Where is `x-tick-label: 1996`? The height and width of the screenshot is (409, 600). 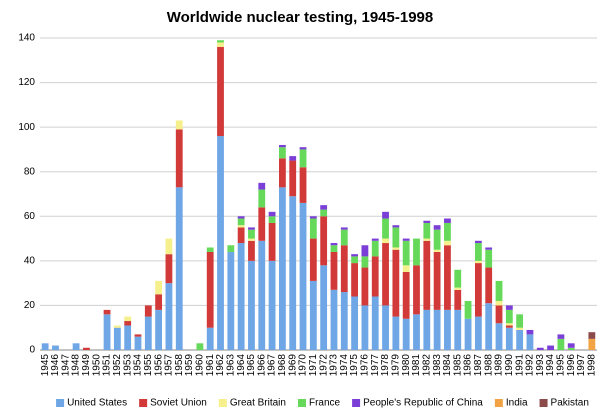 x-tick-label: 1996 is located at coordinates (571, 365).